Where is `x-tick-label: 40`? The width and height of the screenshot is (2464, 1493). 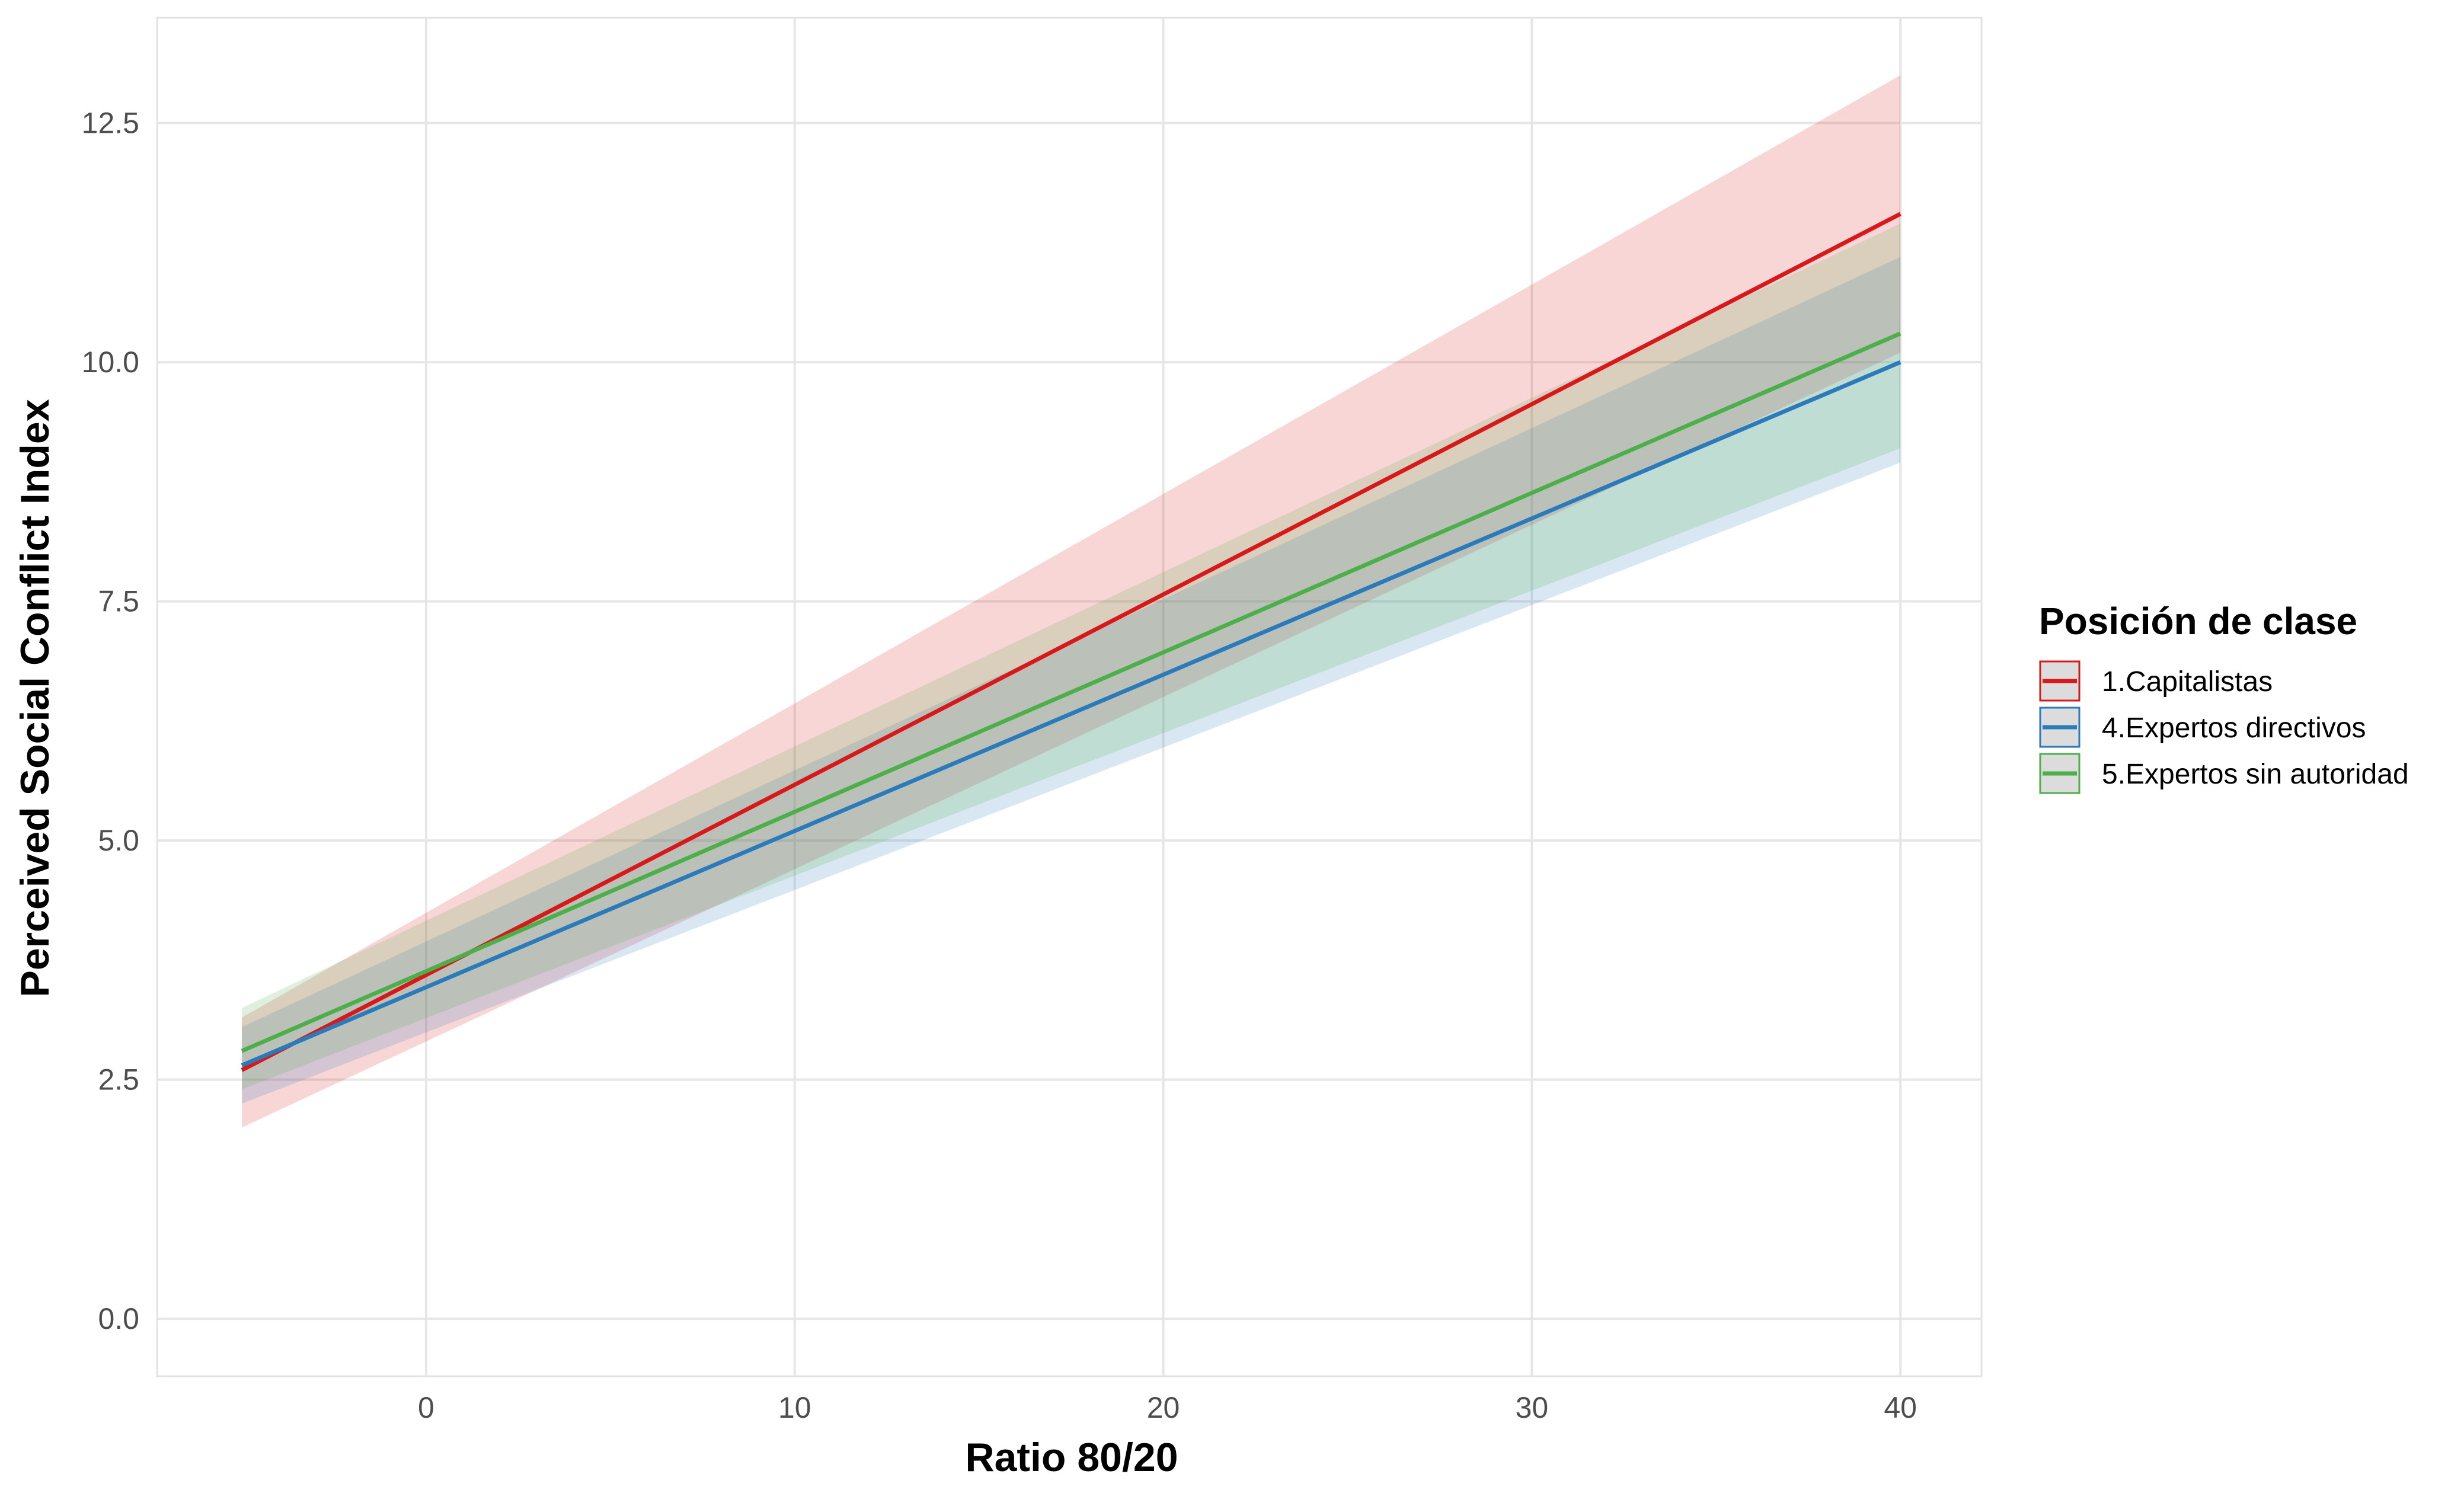
x-tick-label: 40 is located at coordinates (1901, 1407).